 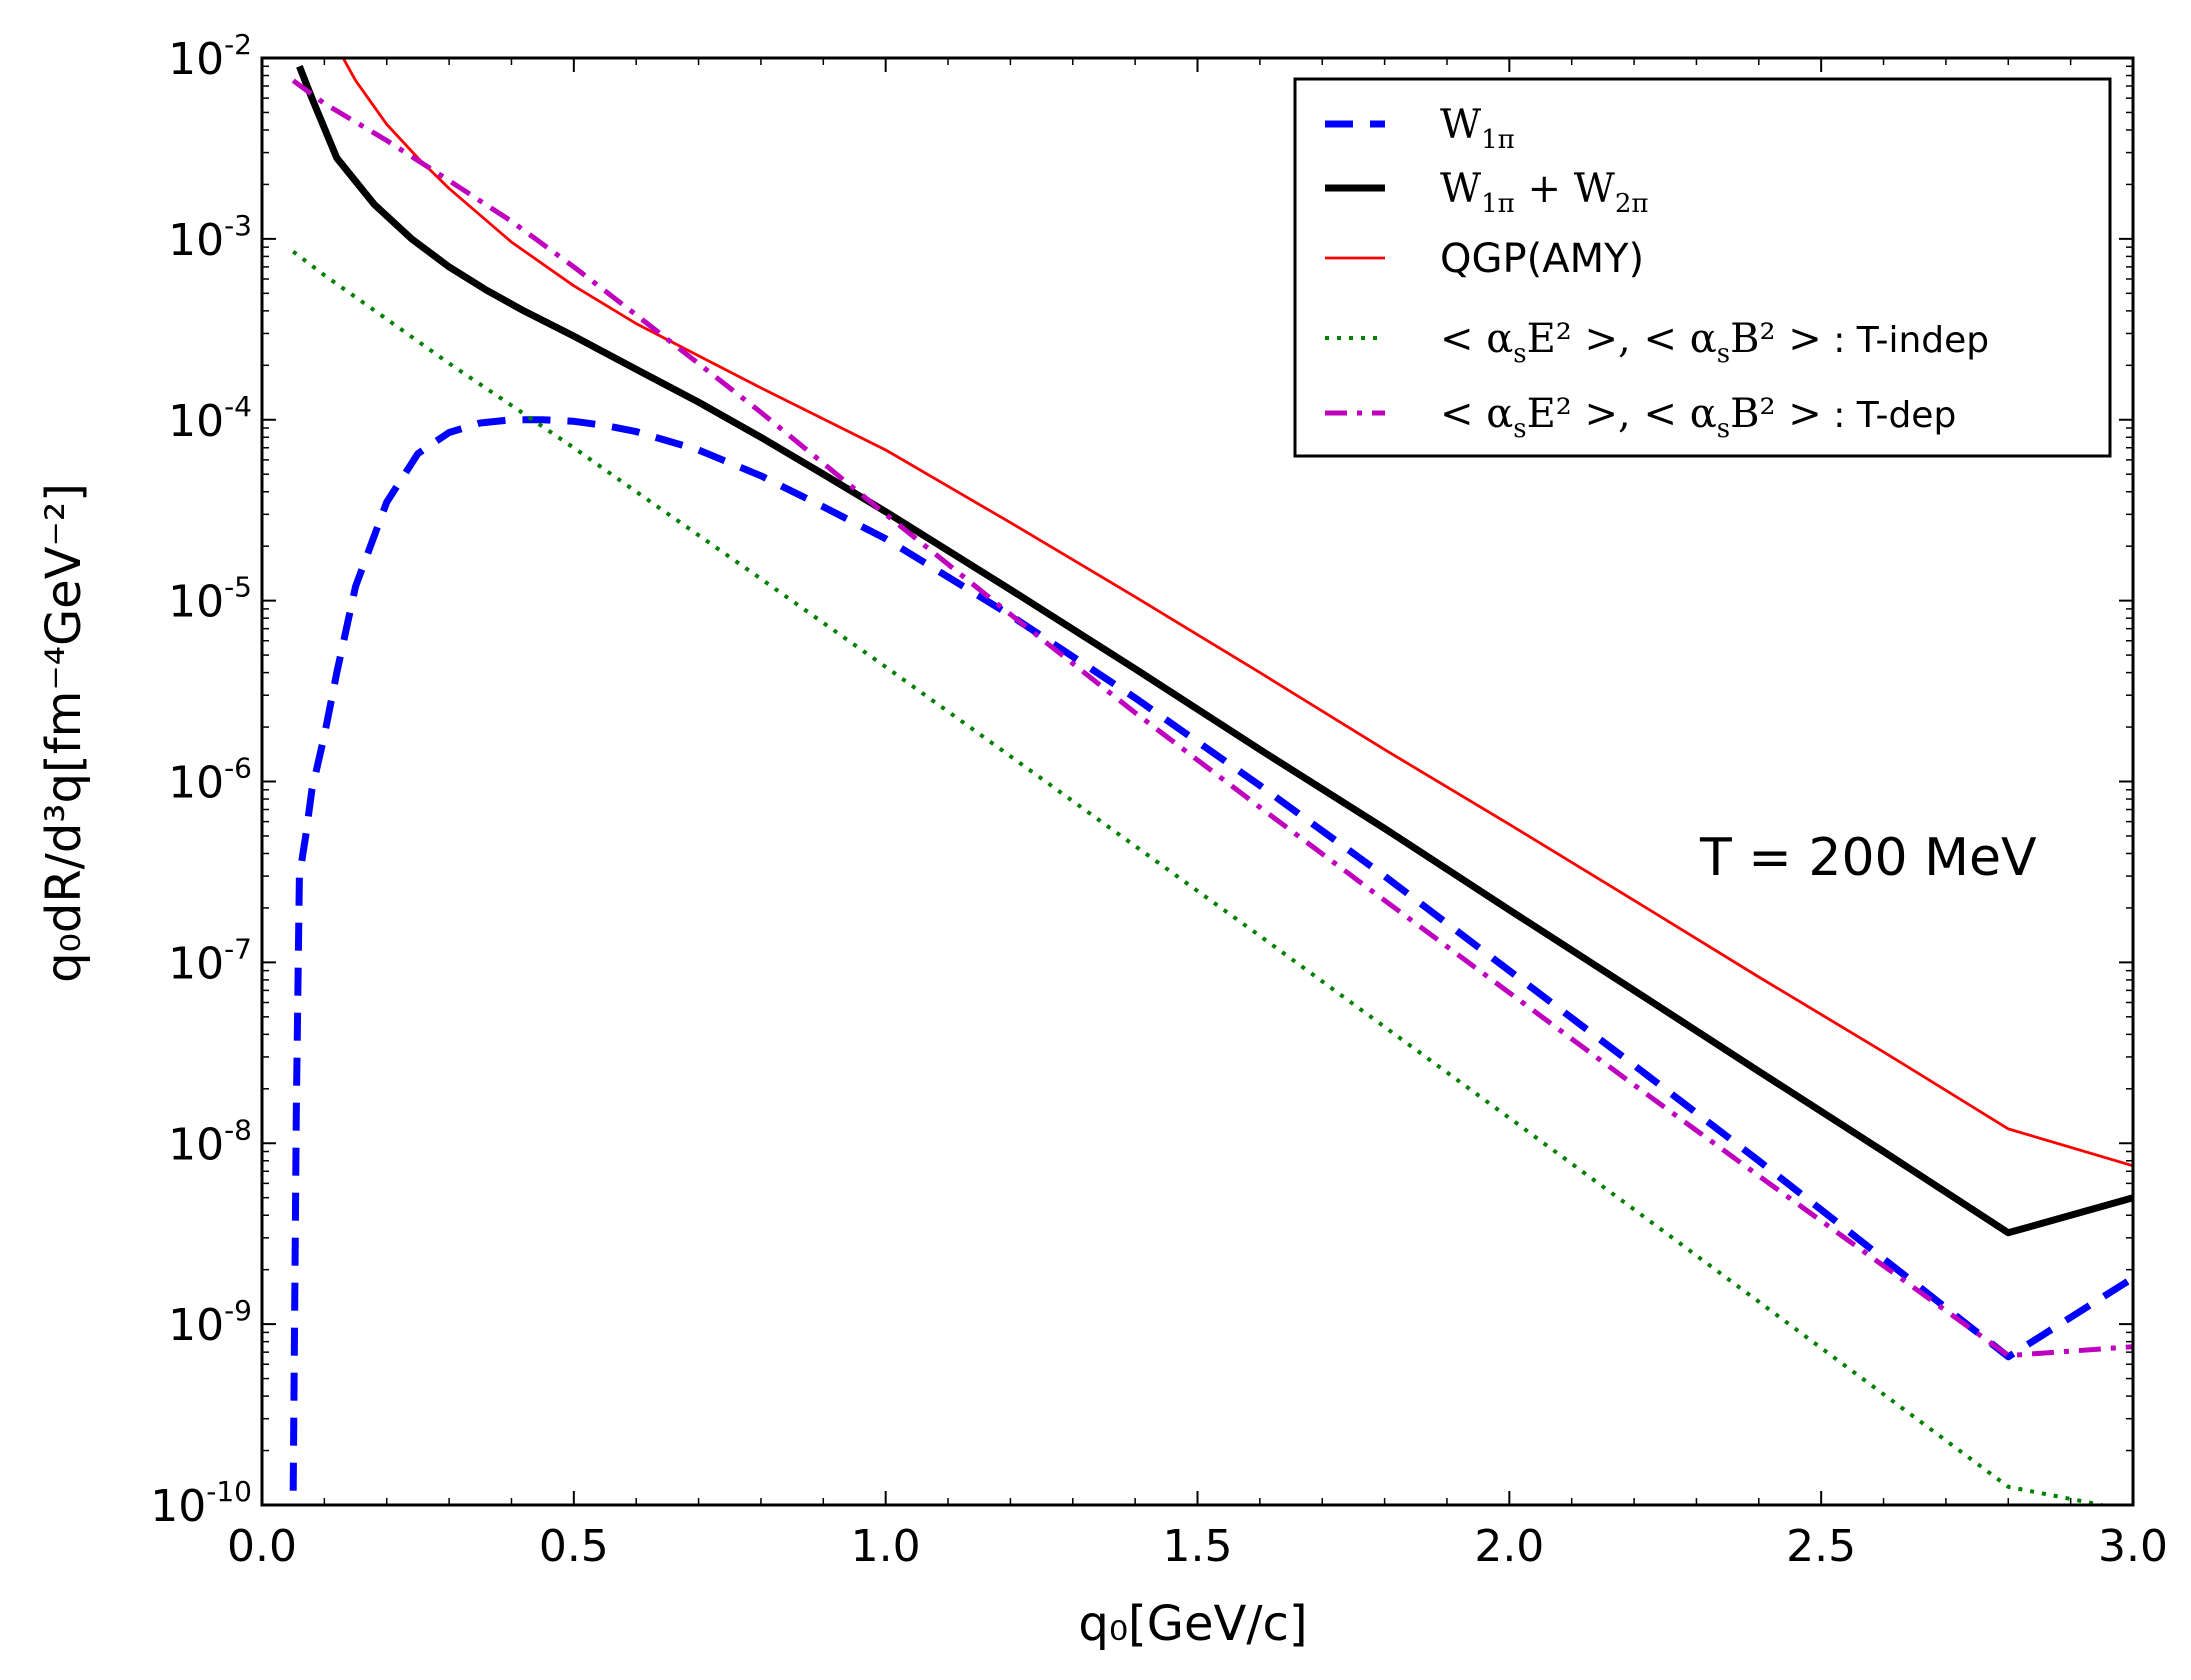 What do you see at coordinates (210, 237) in the screenshot?
I see `y-tick-label: 10⁻³` at bounding box center [210, 237].